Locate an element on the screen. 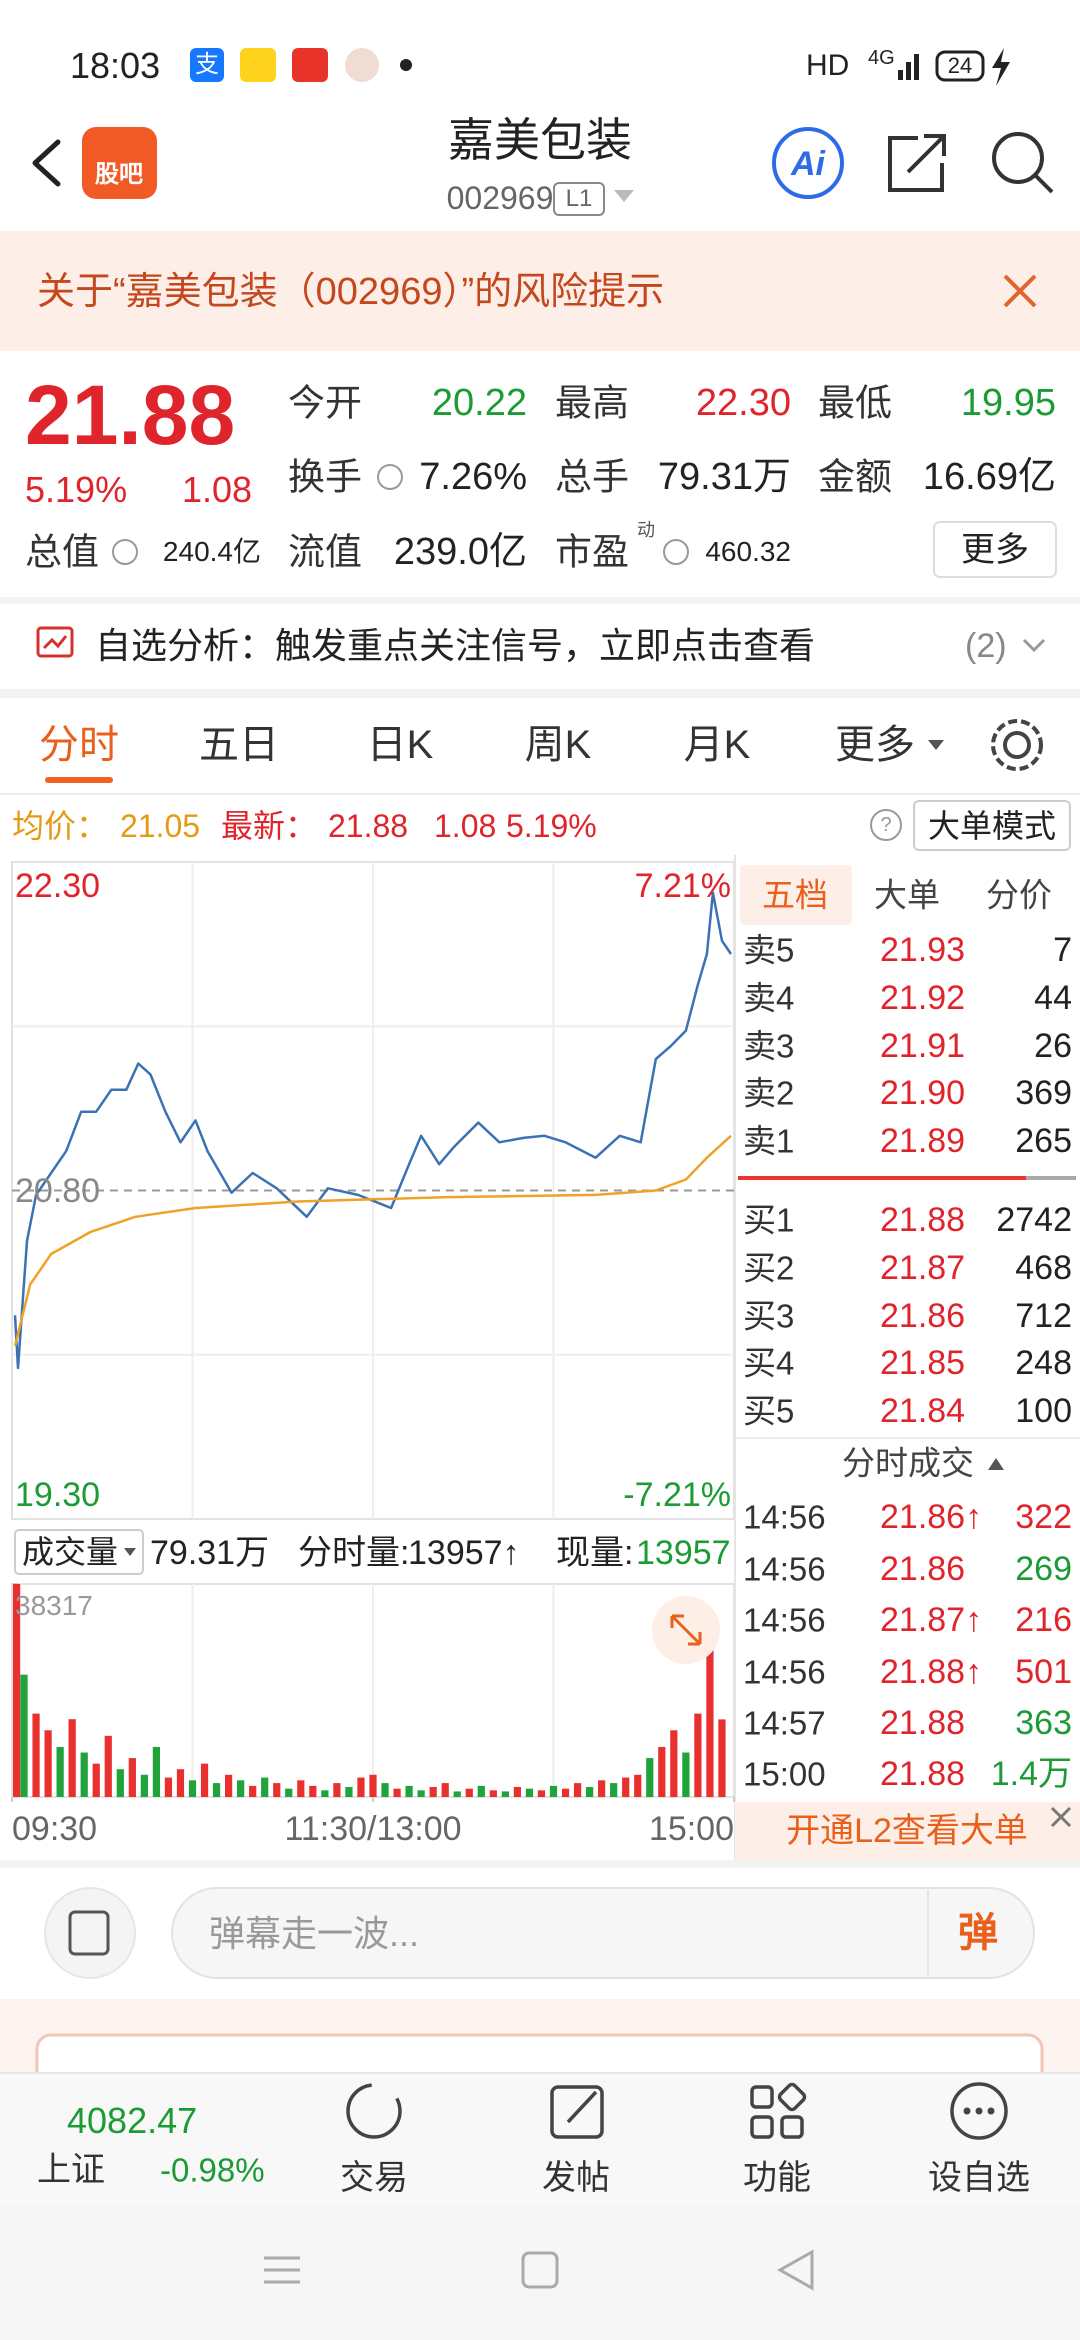 This screenshot has height=2340, width=1080. help-icon is located at coordinates (886, 825).